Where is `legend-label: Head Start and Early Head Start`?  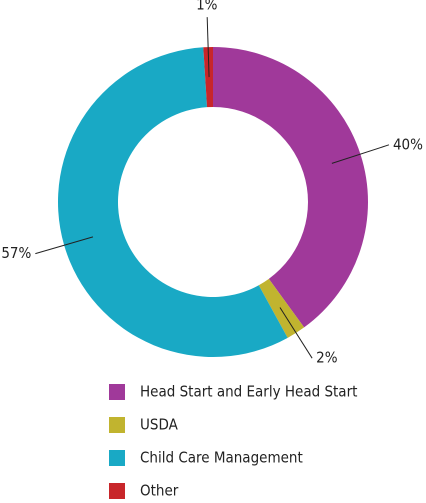
legend-label: Head Start and Early Head Start is located at coordinates (248, 392).